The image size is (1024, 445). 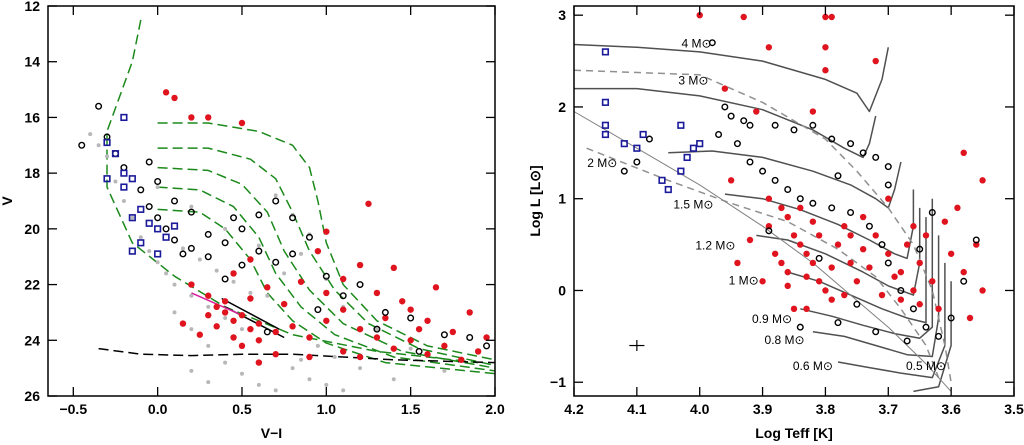 What do you see at coordinates (926, 366) in the screenshot?
I see `hrd-mass-label: 0.5 M⊙` at bounding box center [926, 366].